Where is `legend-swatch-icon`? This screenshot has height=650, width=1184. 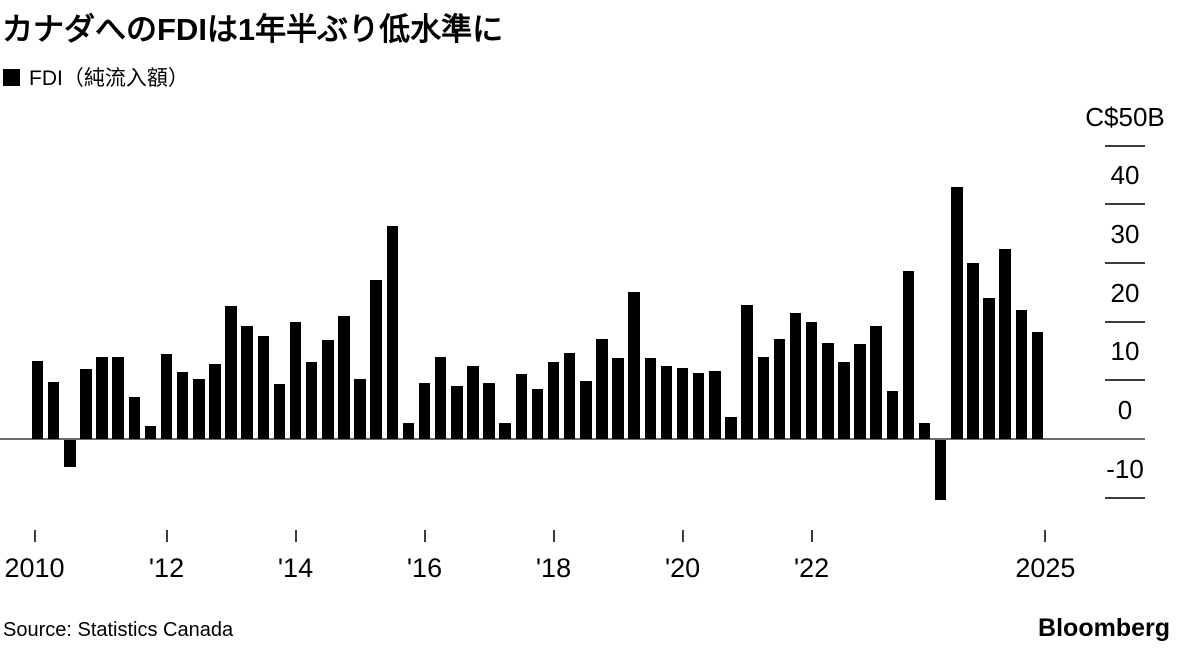 legend-swatch-icon is located at coordinates (11, 77).